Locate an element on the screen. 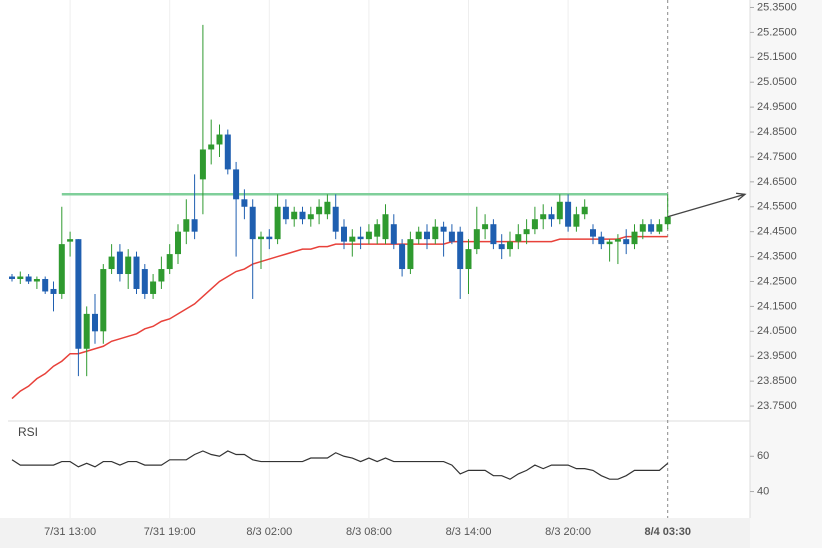  y-tick-label: 24.2500 is located at coordinates (777, 281).